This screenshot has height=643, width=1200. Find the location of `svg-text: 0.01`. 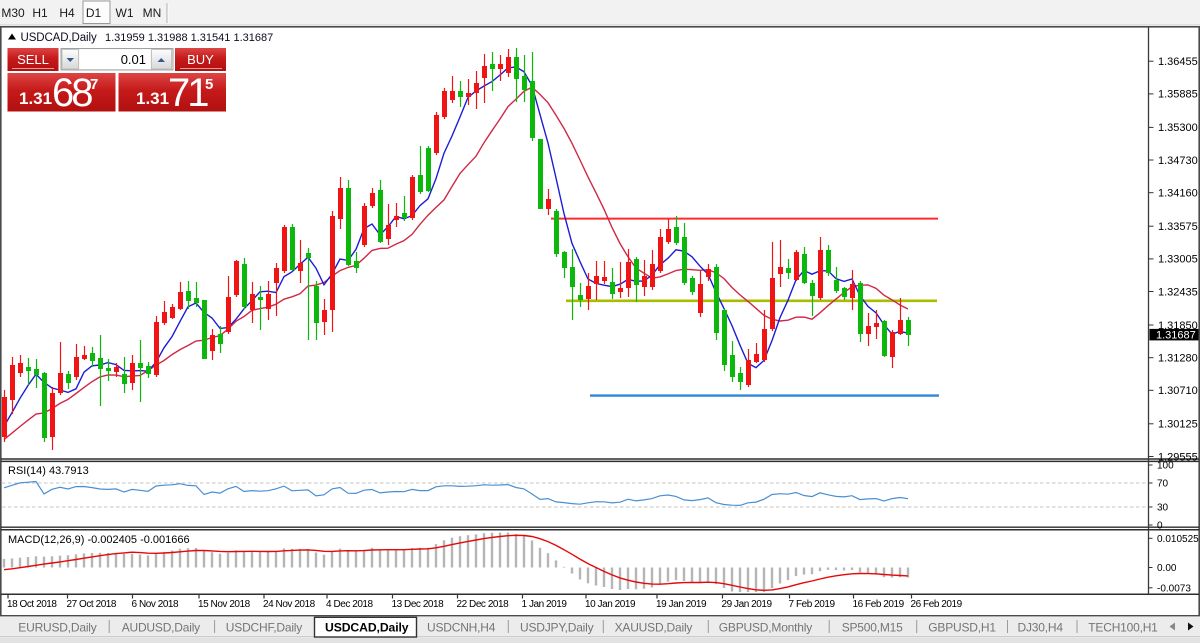

svg-text: 0.01 is located at coordinates (133, 59).